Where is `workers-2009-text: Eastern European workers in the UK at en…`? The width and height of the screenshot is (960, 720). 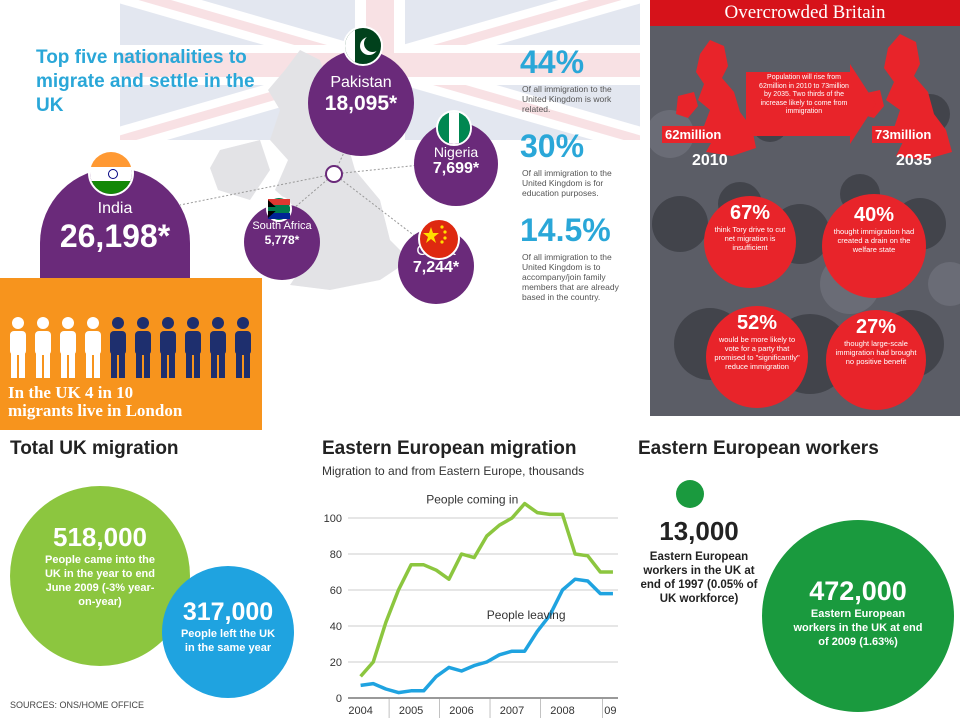 workers-2009-text: Eastern European workers in the UK at en… is located at coordinates (858, 628).